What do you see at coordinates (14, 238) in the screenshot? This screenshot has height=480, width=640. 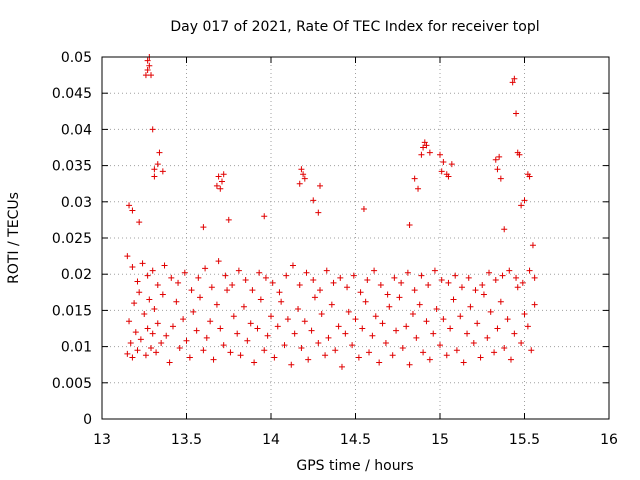 I see `y-axis-label: ROTI / TECUs` at bounding box center [14, 238].